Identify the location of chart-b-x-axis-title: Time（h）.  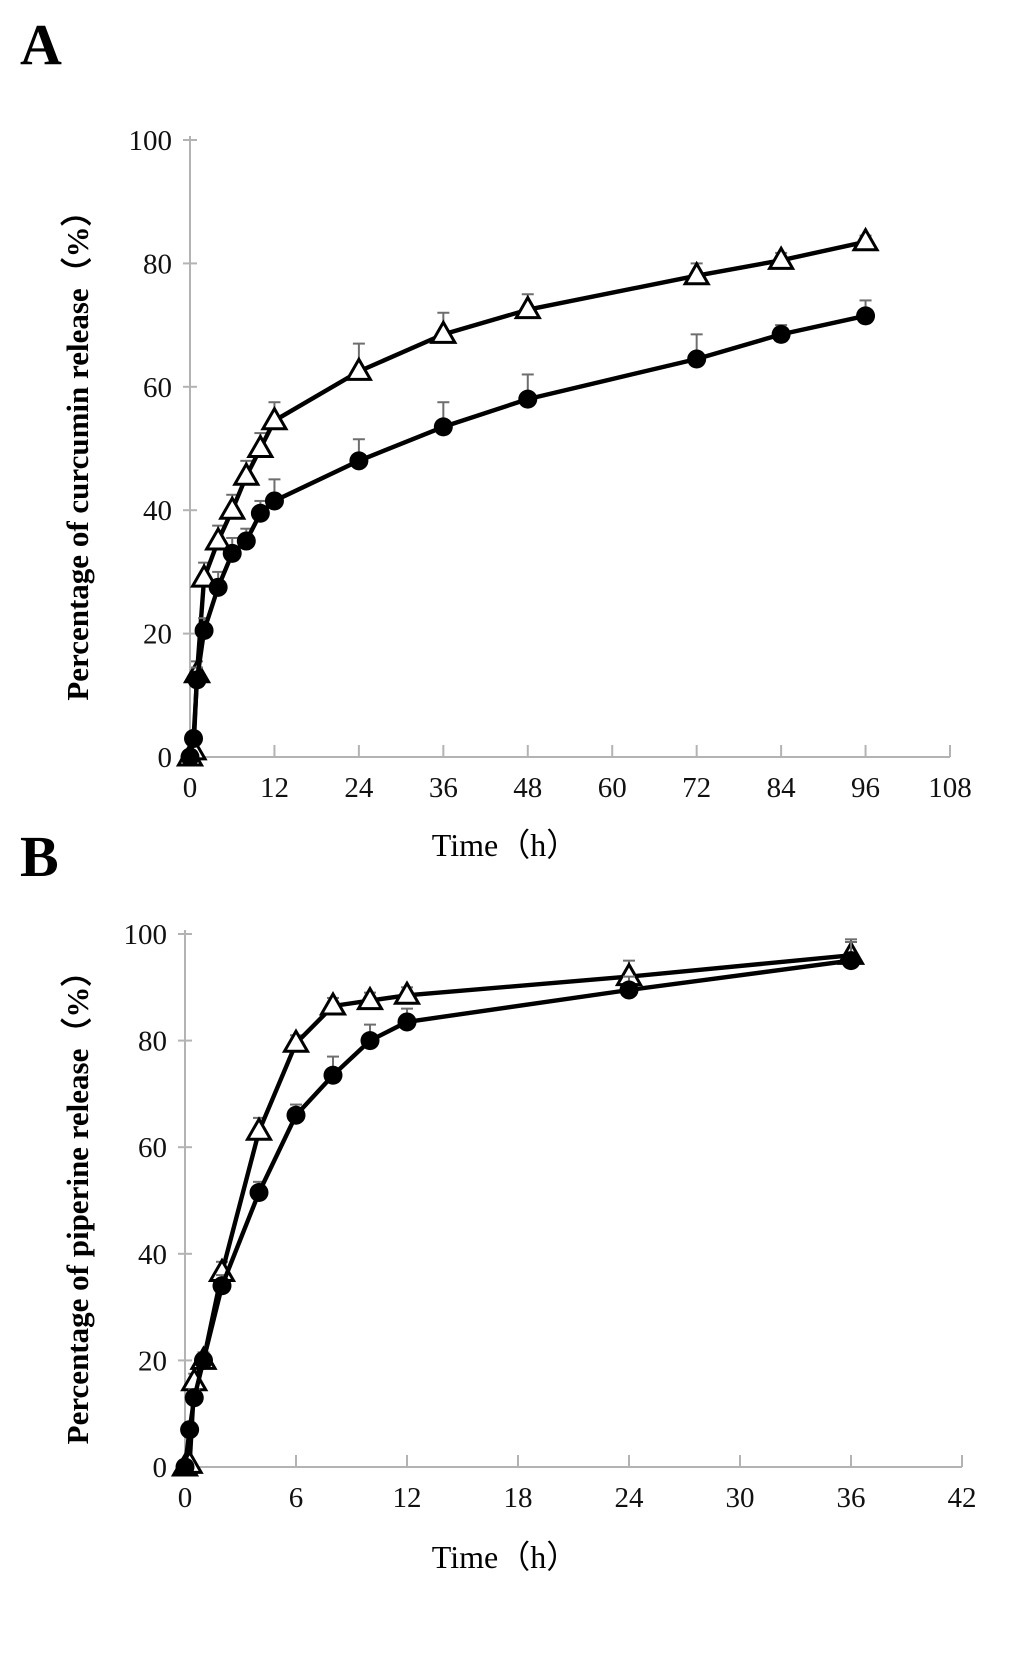
(505, 1557).